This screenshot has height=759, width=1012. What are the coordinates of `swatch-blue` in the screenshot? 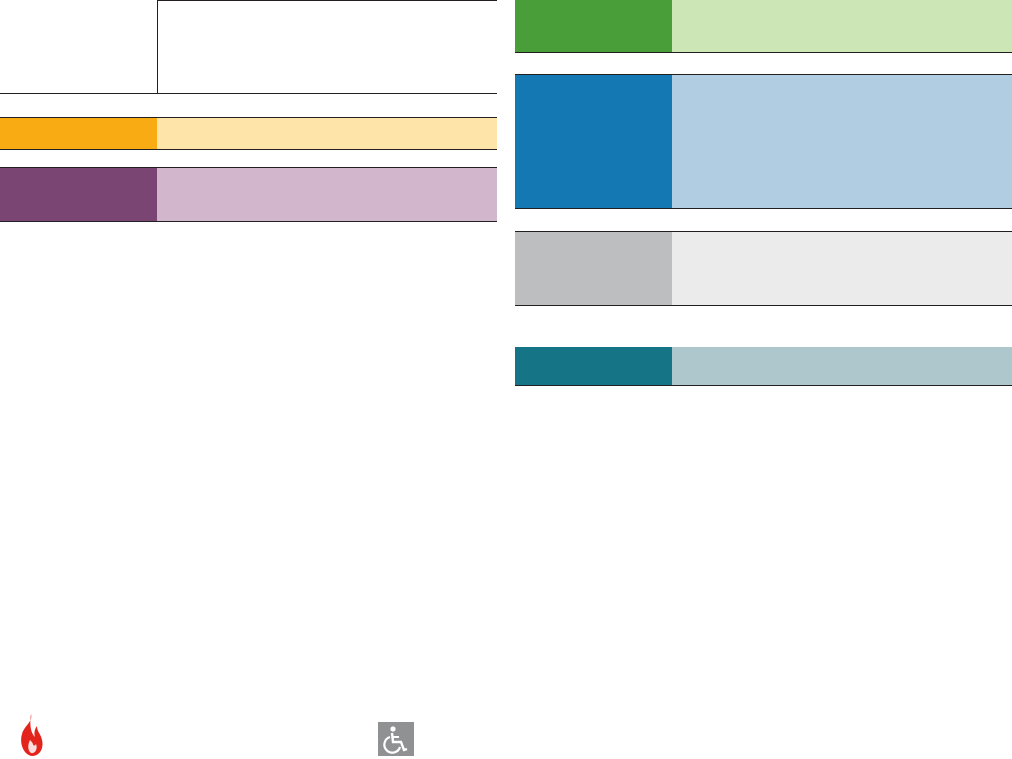 It's located at (593, 141).